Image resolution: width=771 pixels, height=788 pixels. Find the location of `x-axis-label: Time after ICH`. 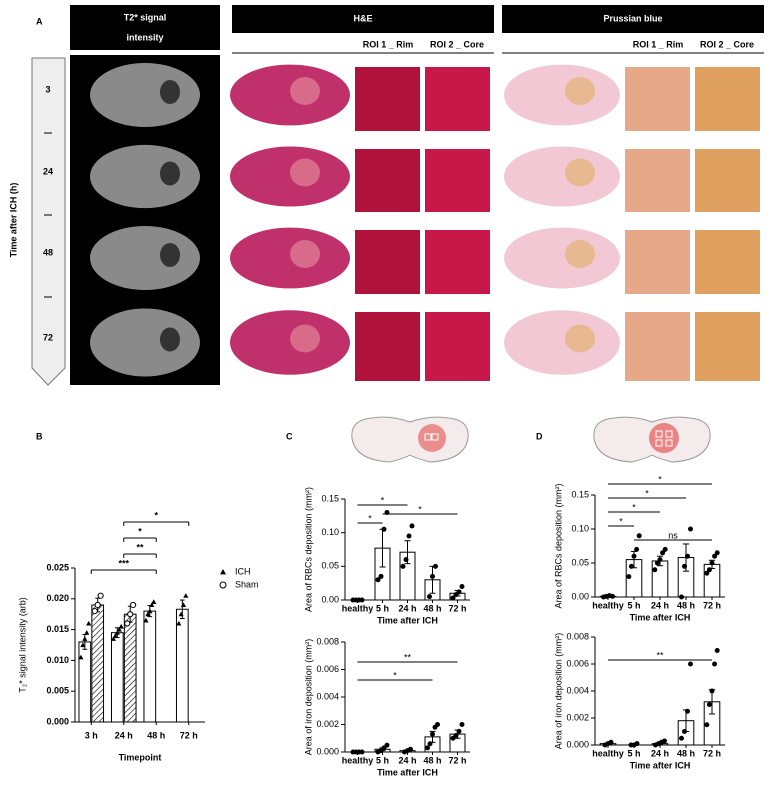

x-axis-label: Time after ICH is located at coordinates (407, 772).